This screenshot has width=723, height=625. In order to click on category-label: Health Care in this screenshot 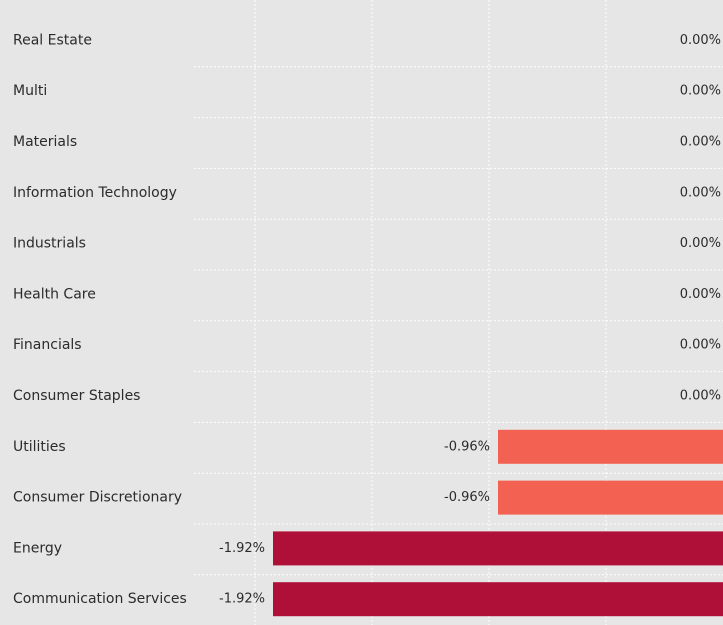, I will do `click(54, 294)`.